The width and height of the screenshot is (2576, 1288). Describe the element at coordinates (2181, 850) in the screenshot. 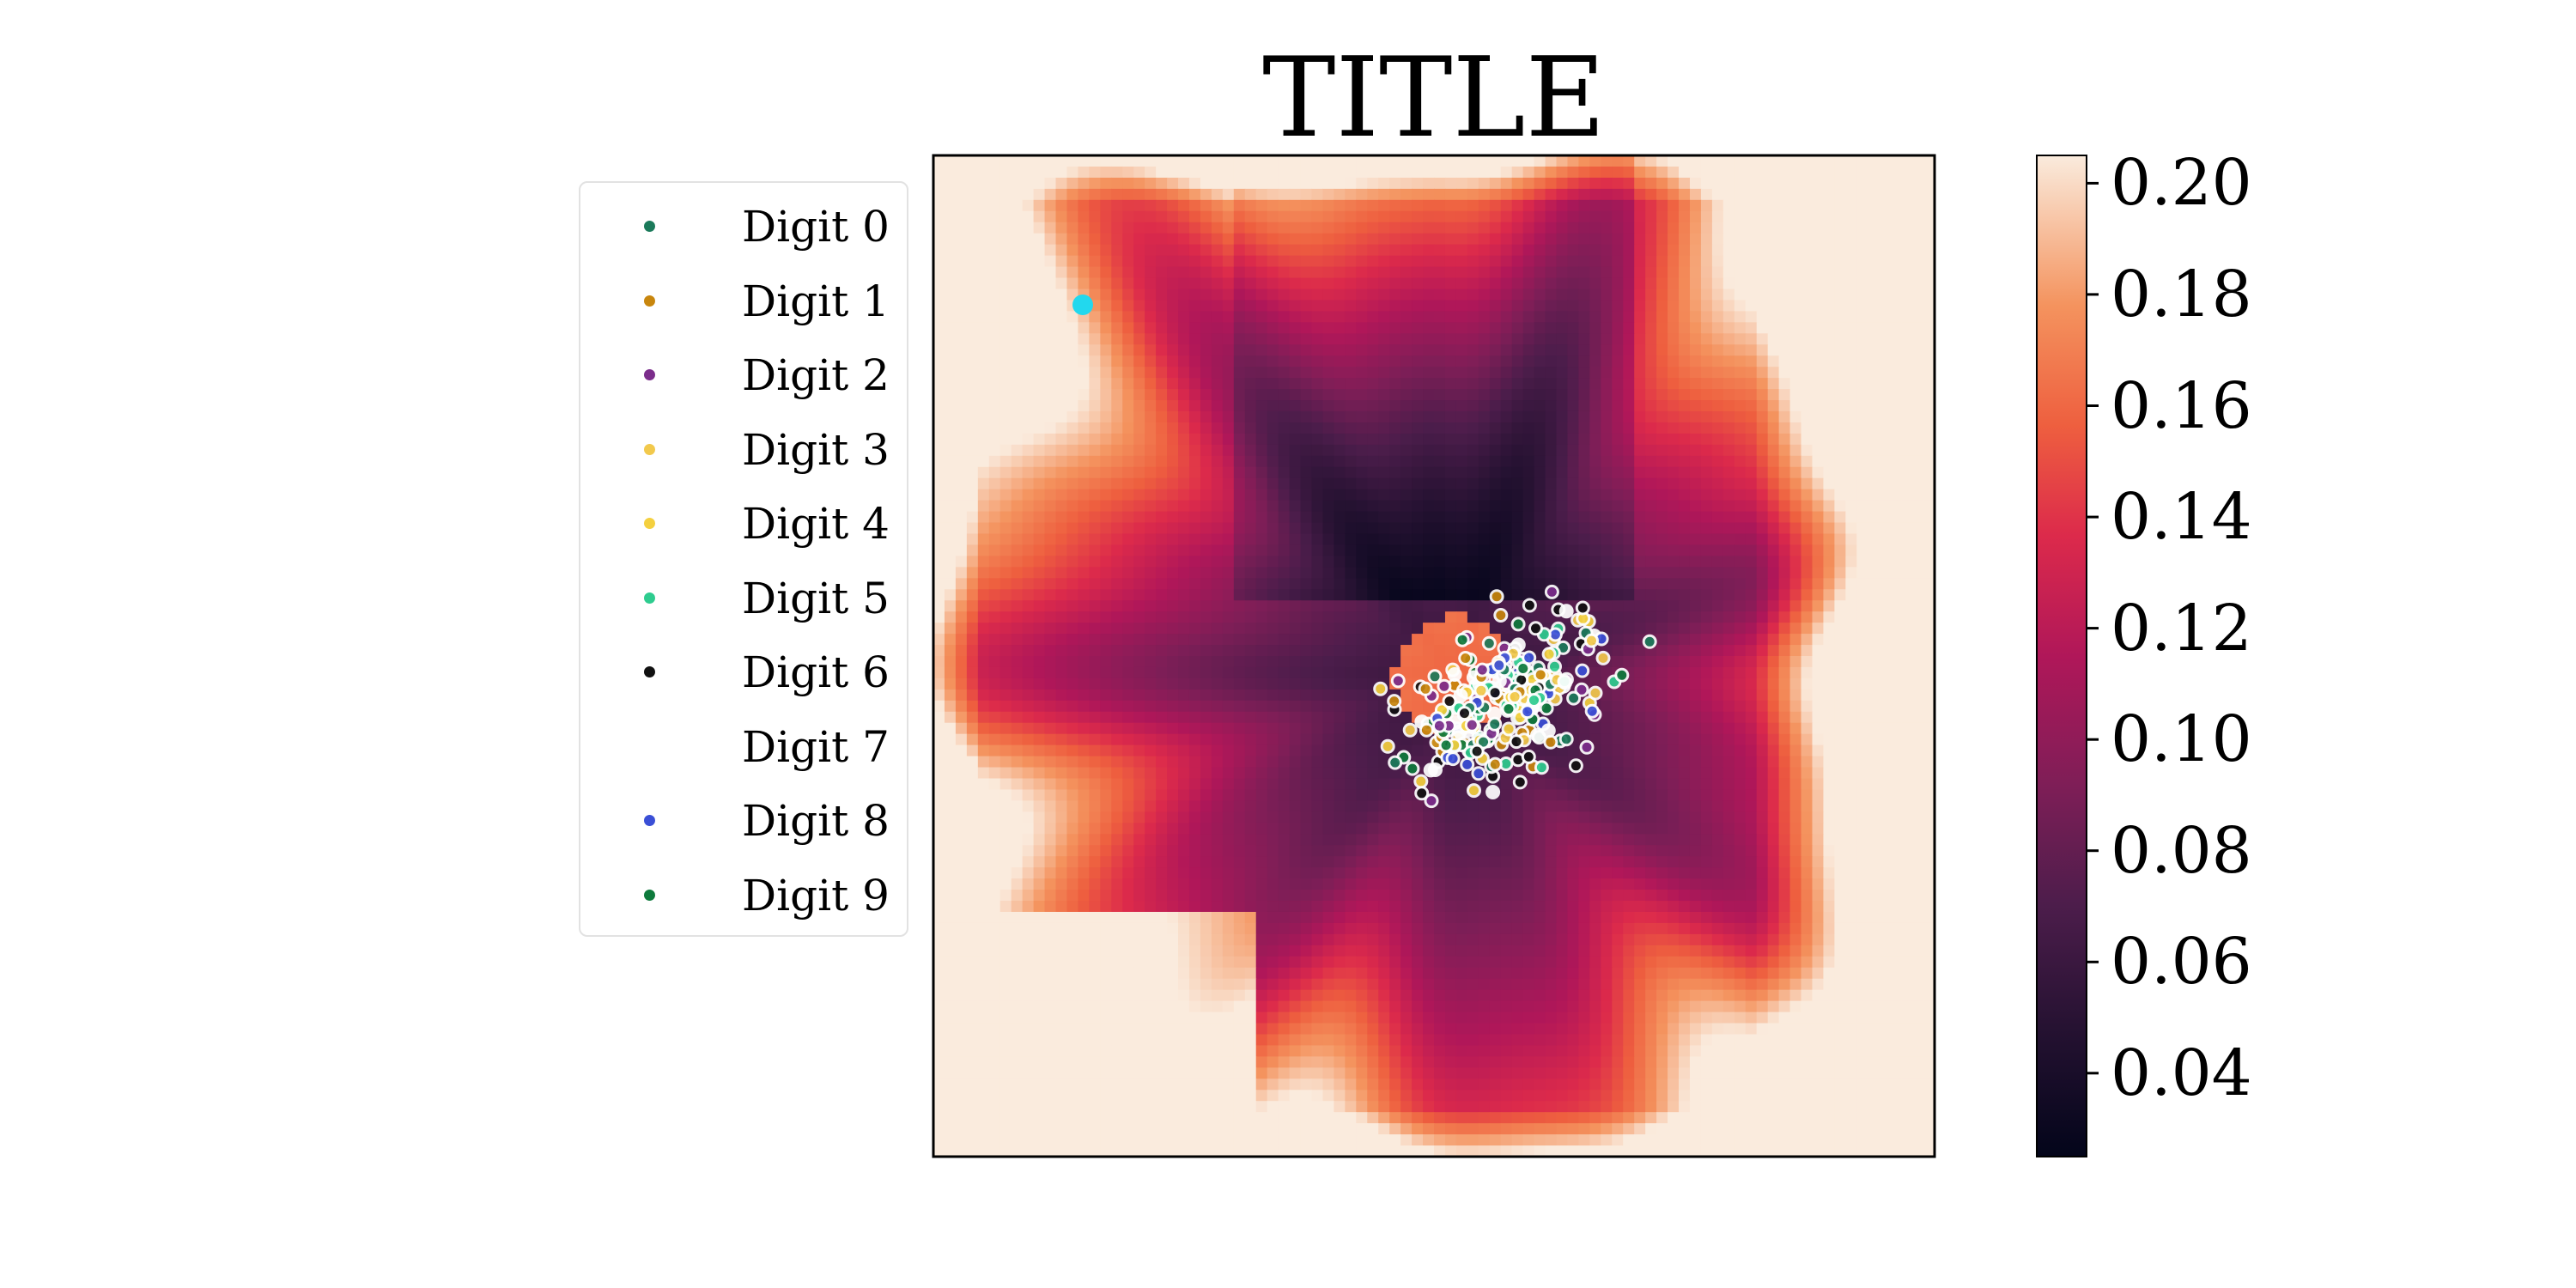

I see `colorbar-tick-label: 0.08` at that location.